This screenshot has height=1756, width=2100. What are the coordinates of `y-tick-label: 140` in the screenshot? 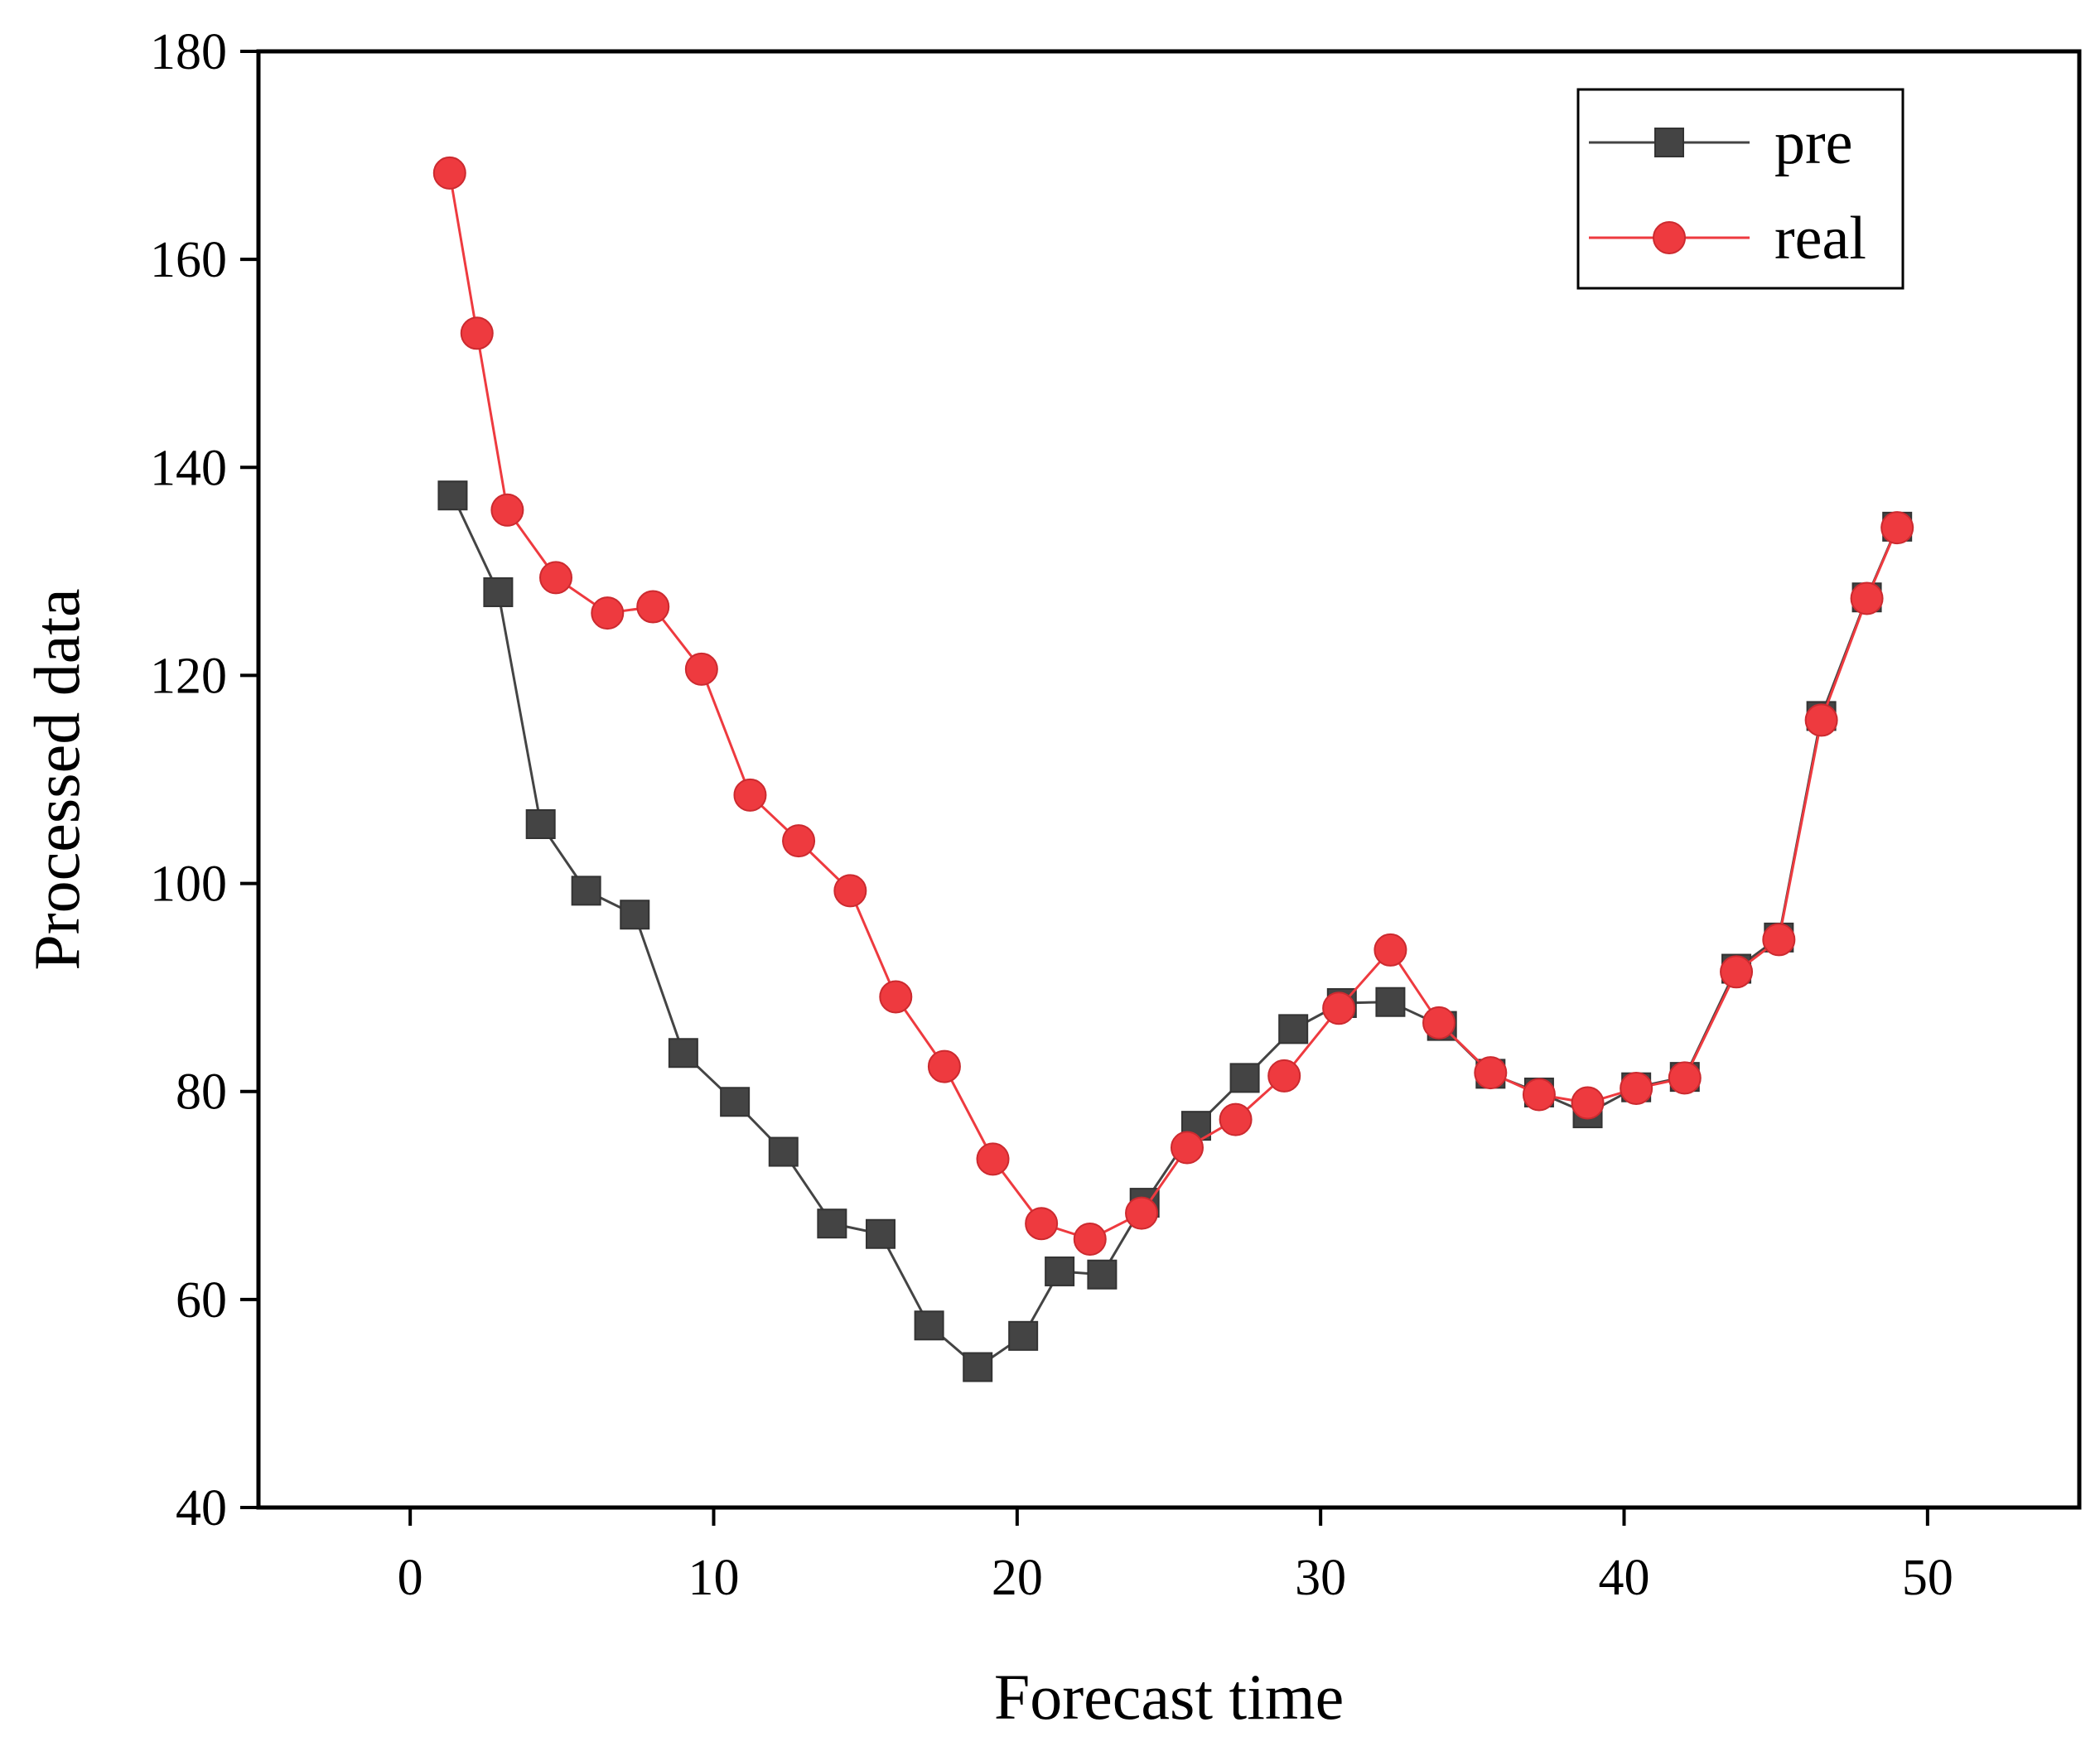 It's located at (188, 468).